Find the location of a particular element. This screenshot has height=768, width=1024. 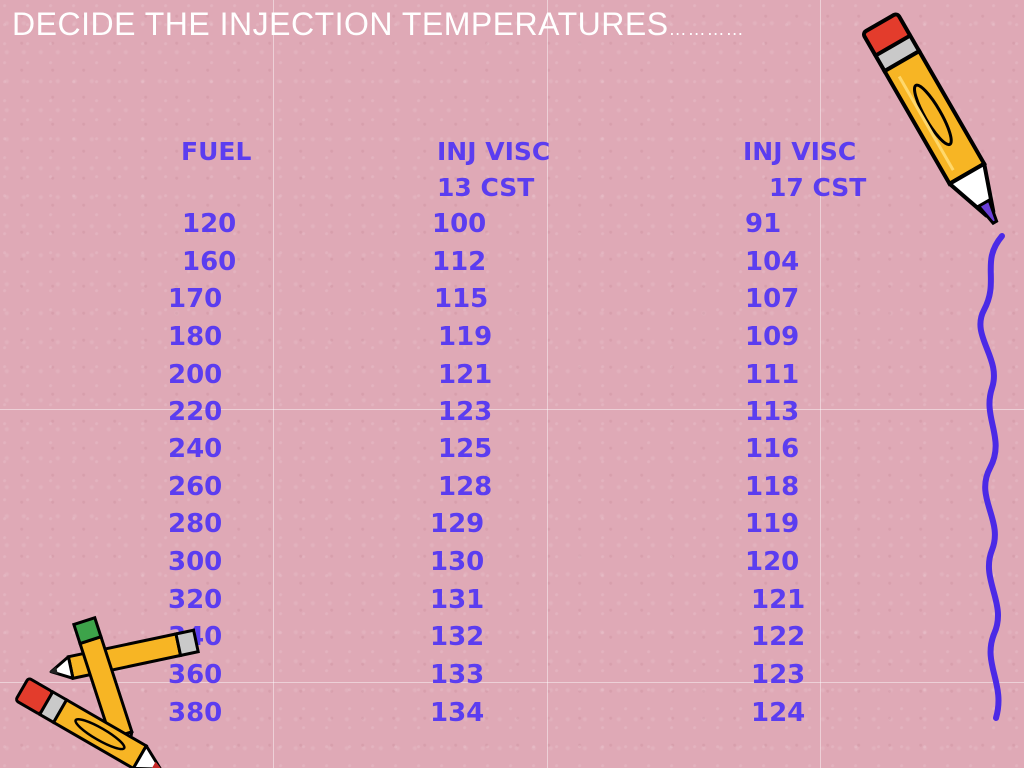

cell-visc-13cst: 132 is located at coordinates (457, 637).